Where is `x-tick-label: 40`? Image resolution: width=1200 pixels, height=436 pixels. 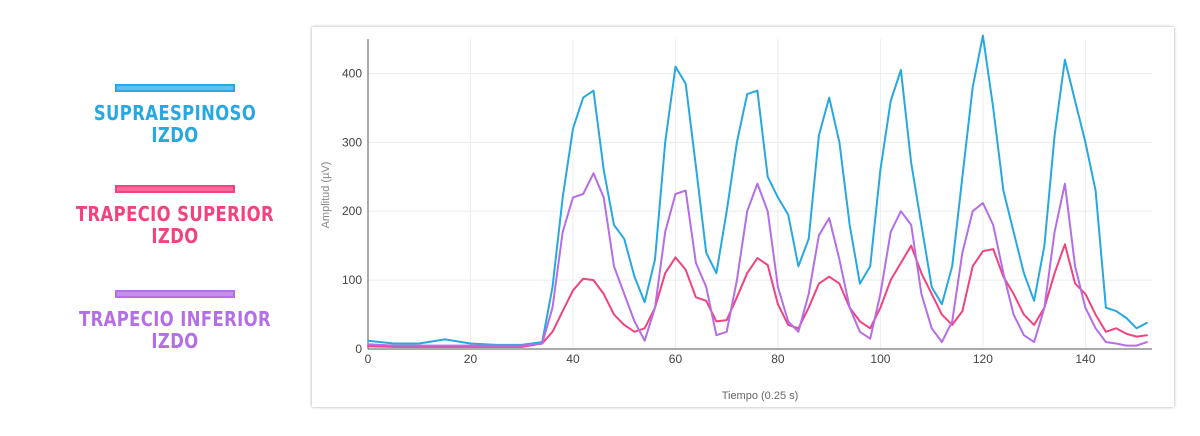
x-tick-label: 40 is located at coordinates (573, 359).